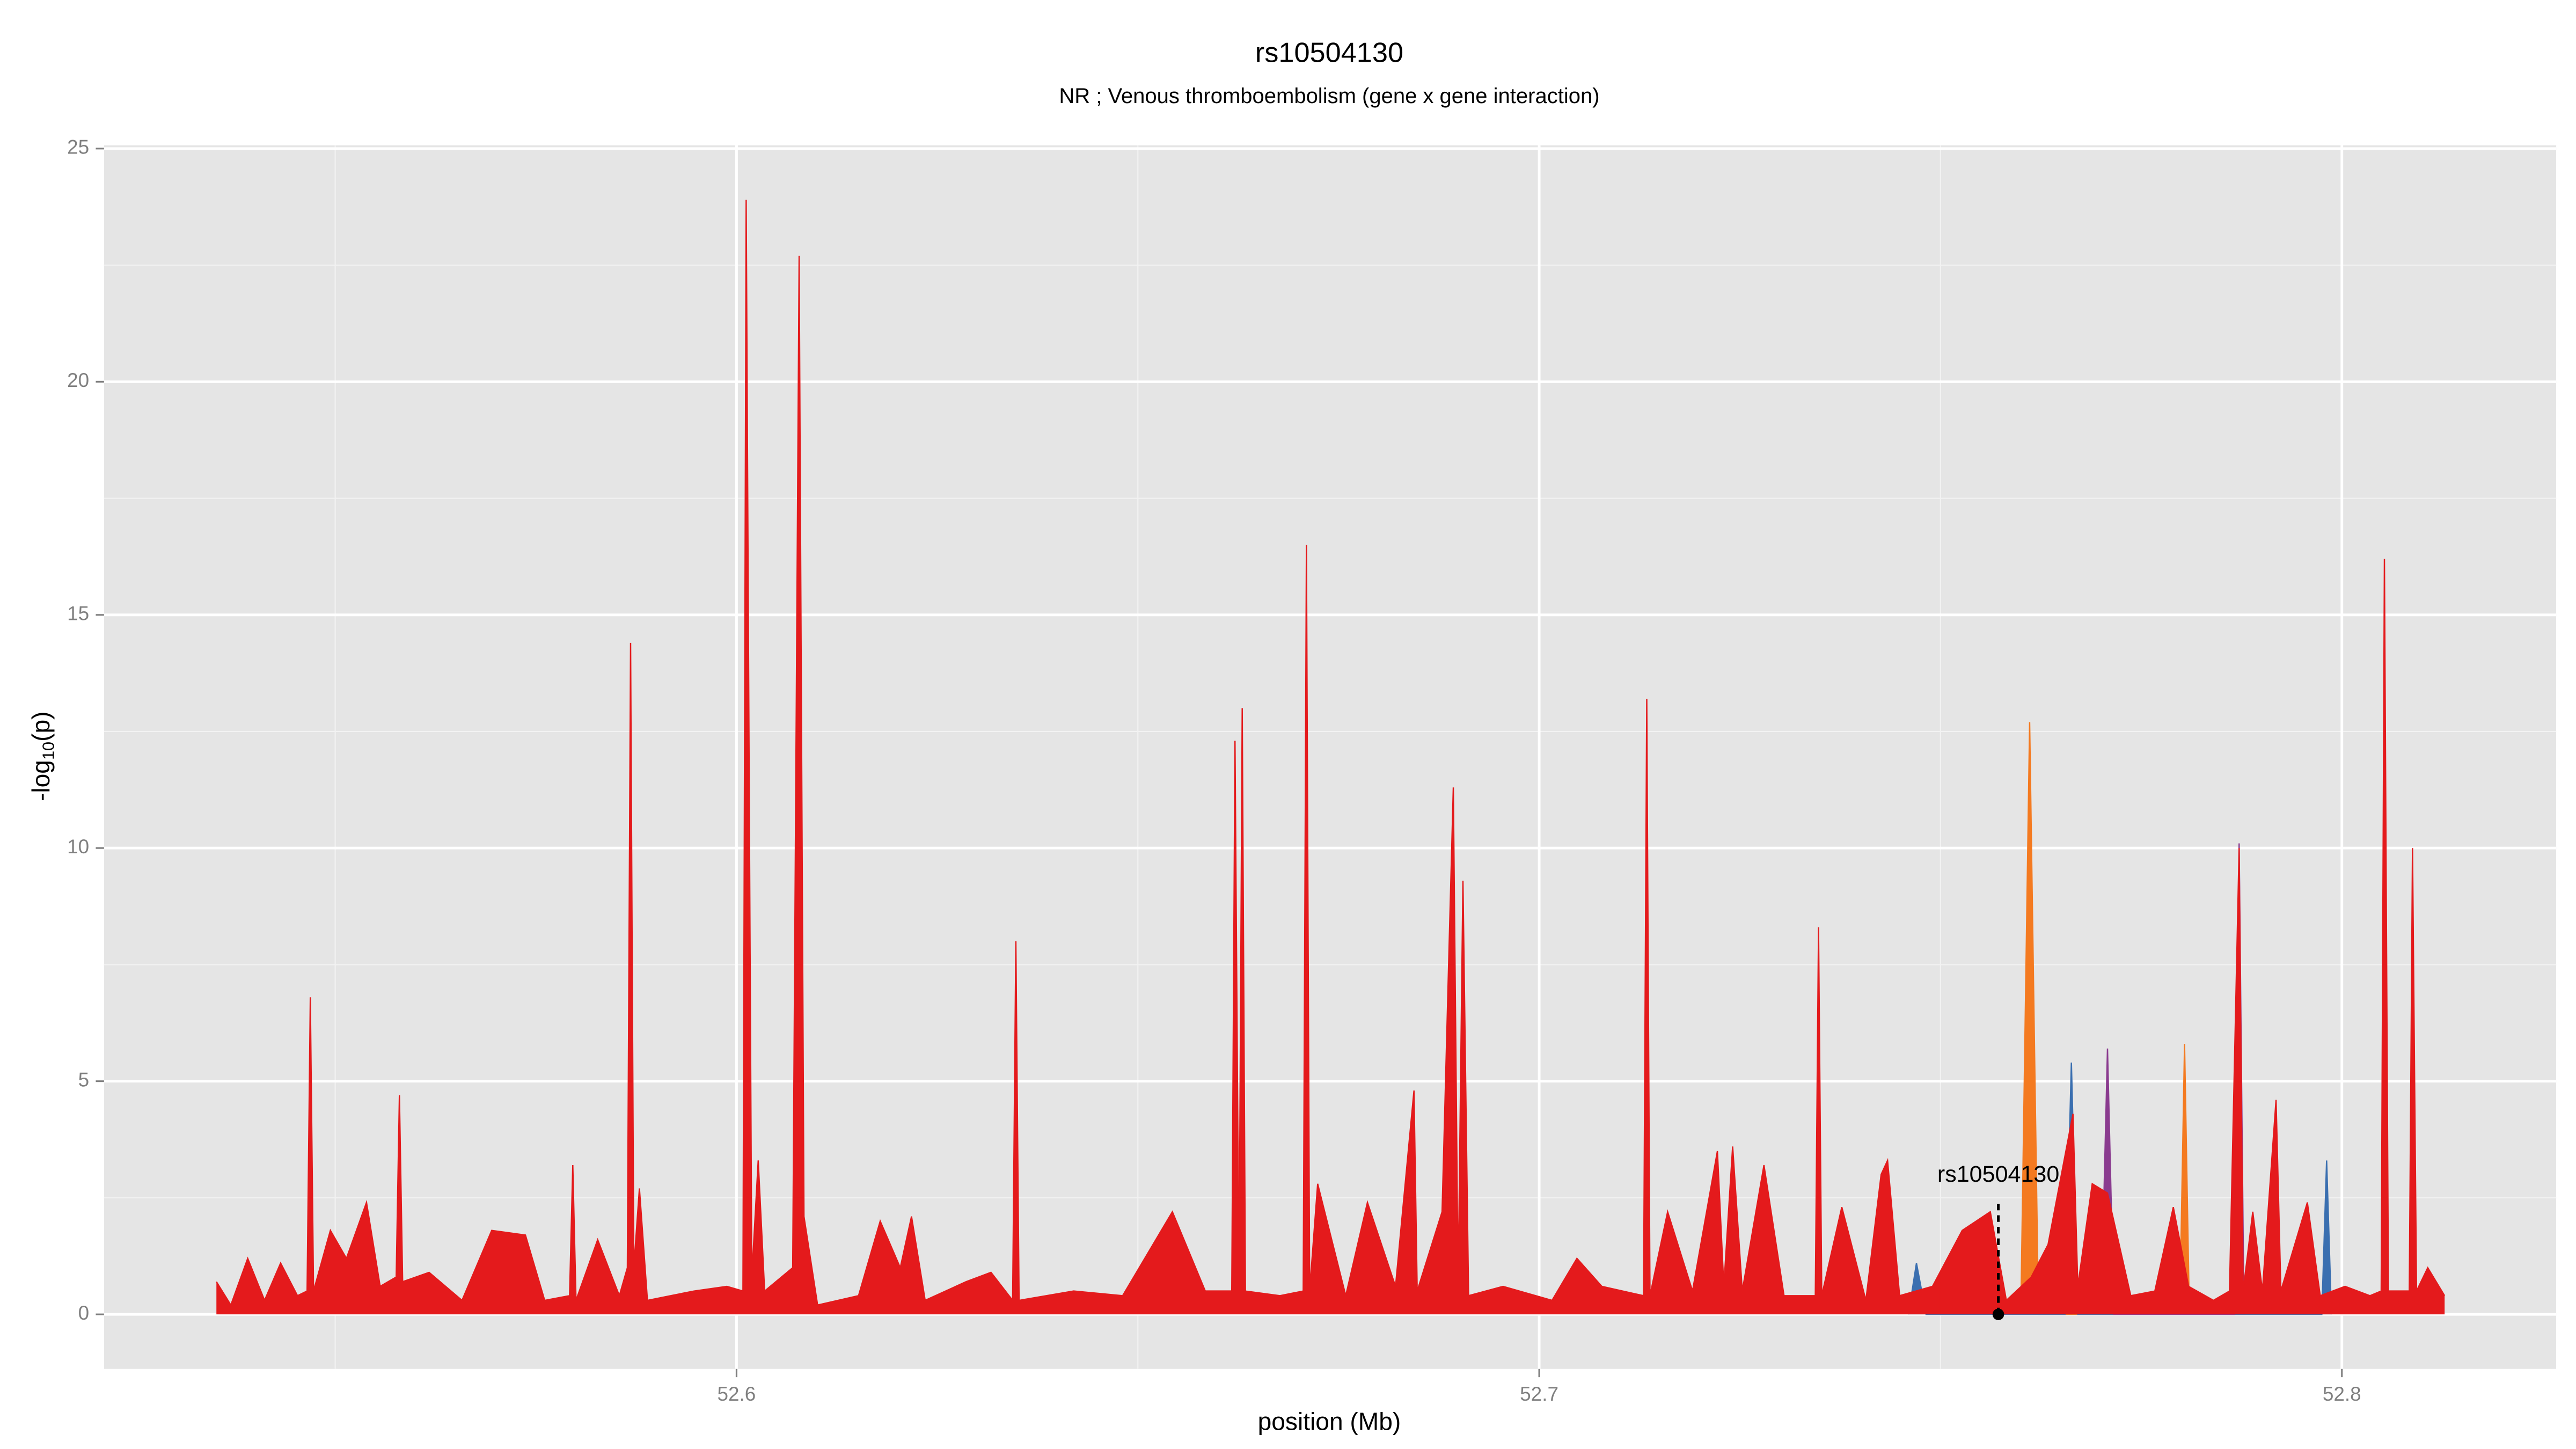  What do you see at coordinates (78, 614) in the screenshot?
I see `y-tick-label: 15` at bounding box center [78, 614].